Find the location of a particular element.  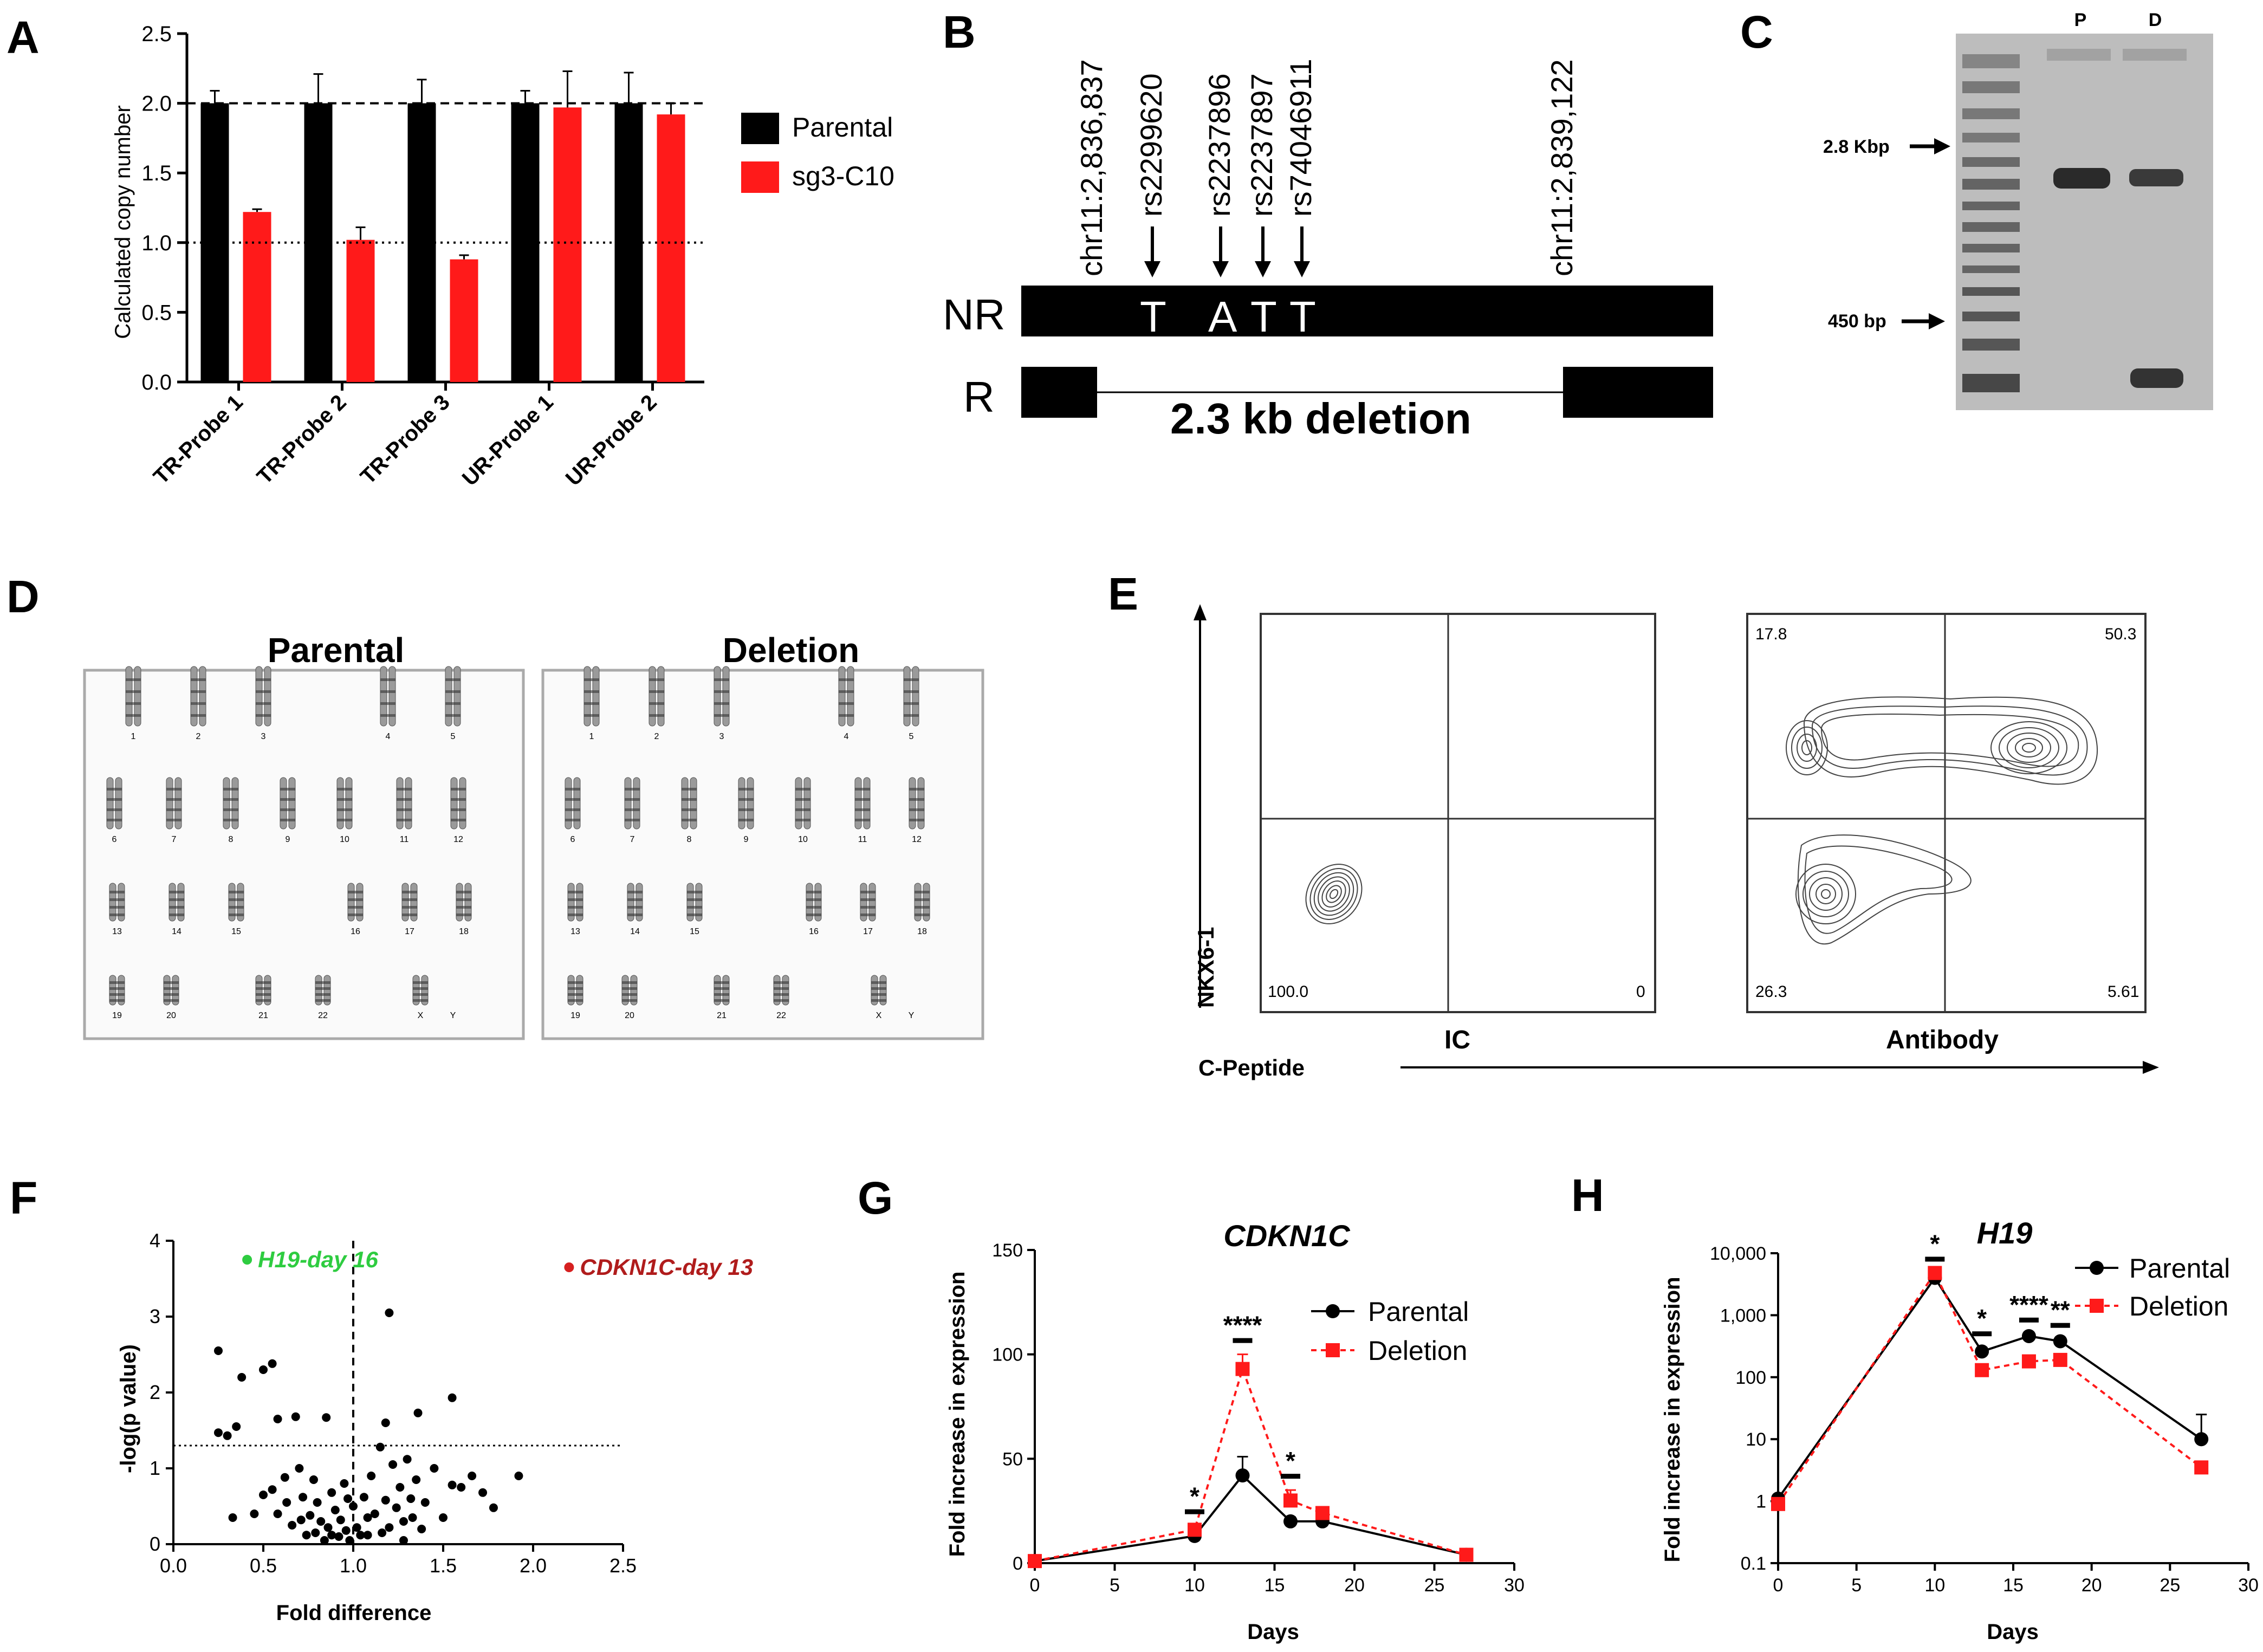

x-tick-label: 15 is located at coordinates (2014, 1585).